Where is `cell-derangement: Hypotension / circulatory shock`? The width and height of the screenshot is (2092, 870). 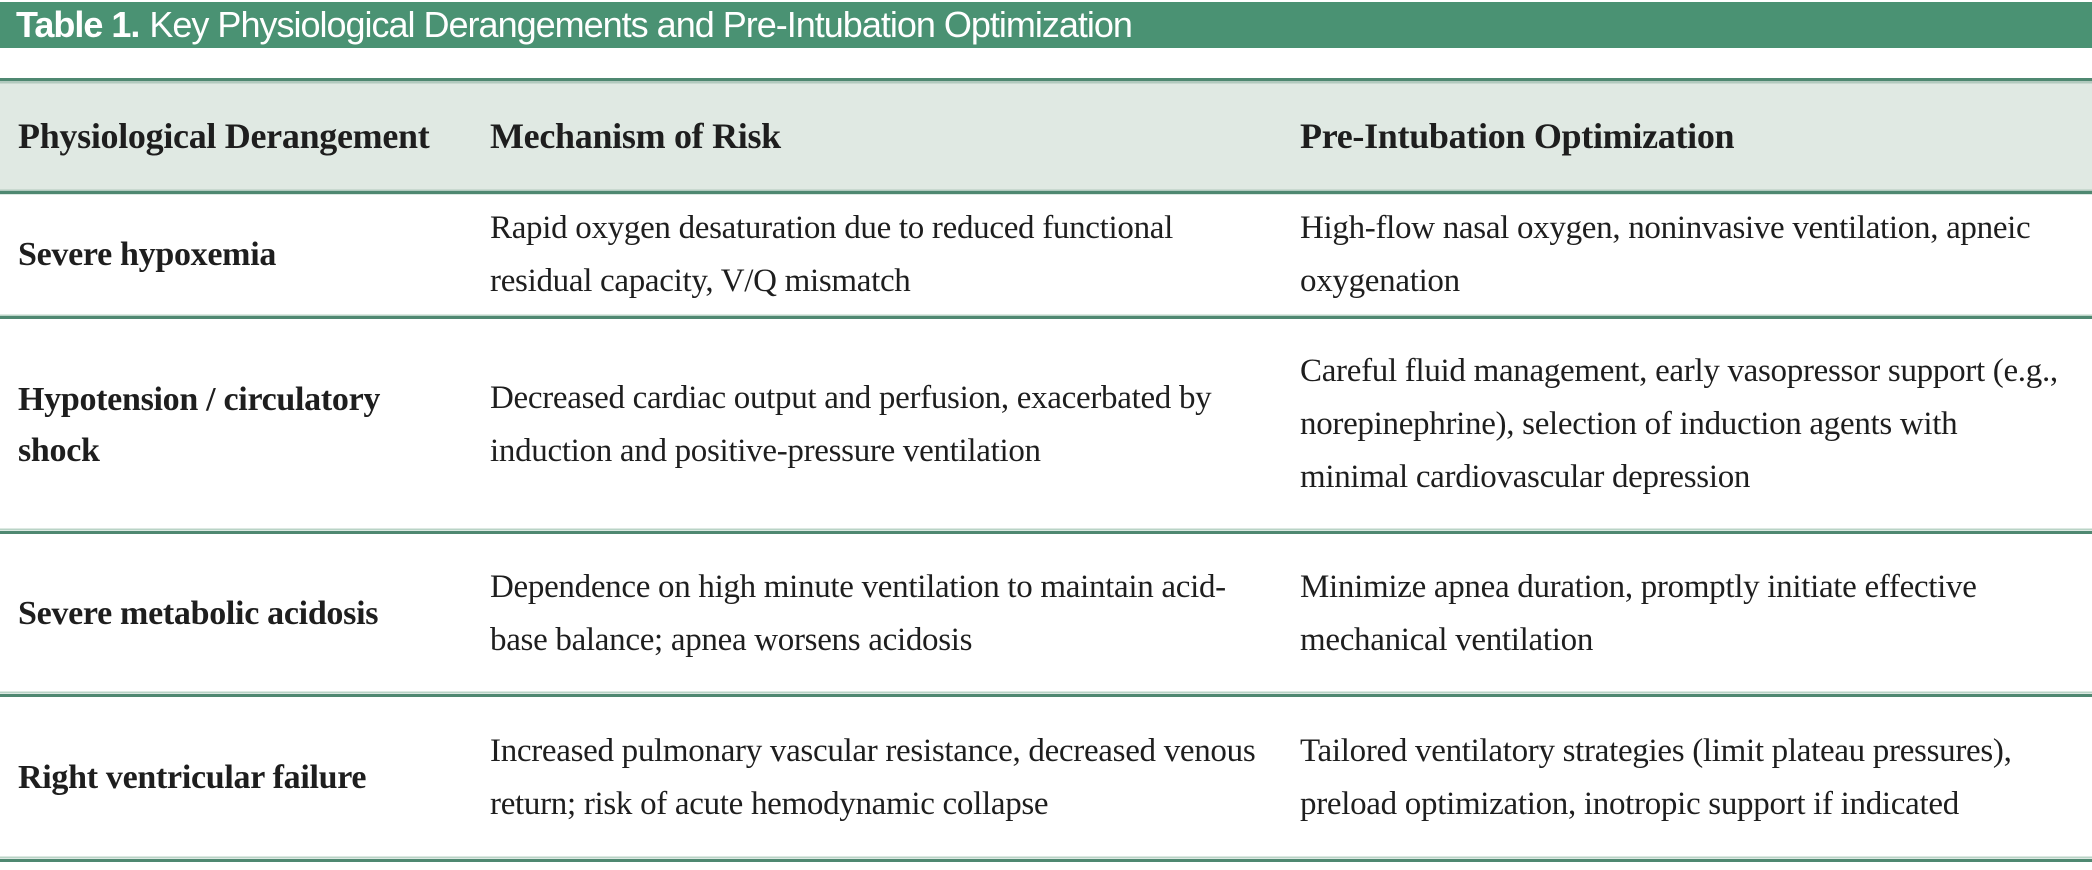 cell-derangement: Hypotension / circulatory shock is located at coordinates (245, 425).